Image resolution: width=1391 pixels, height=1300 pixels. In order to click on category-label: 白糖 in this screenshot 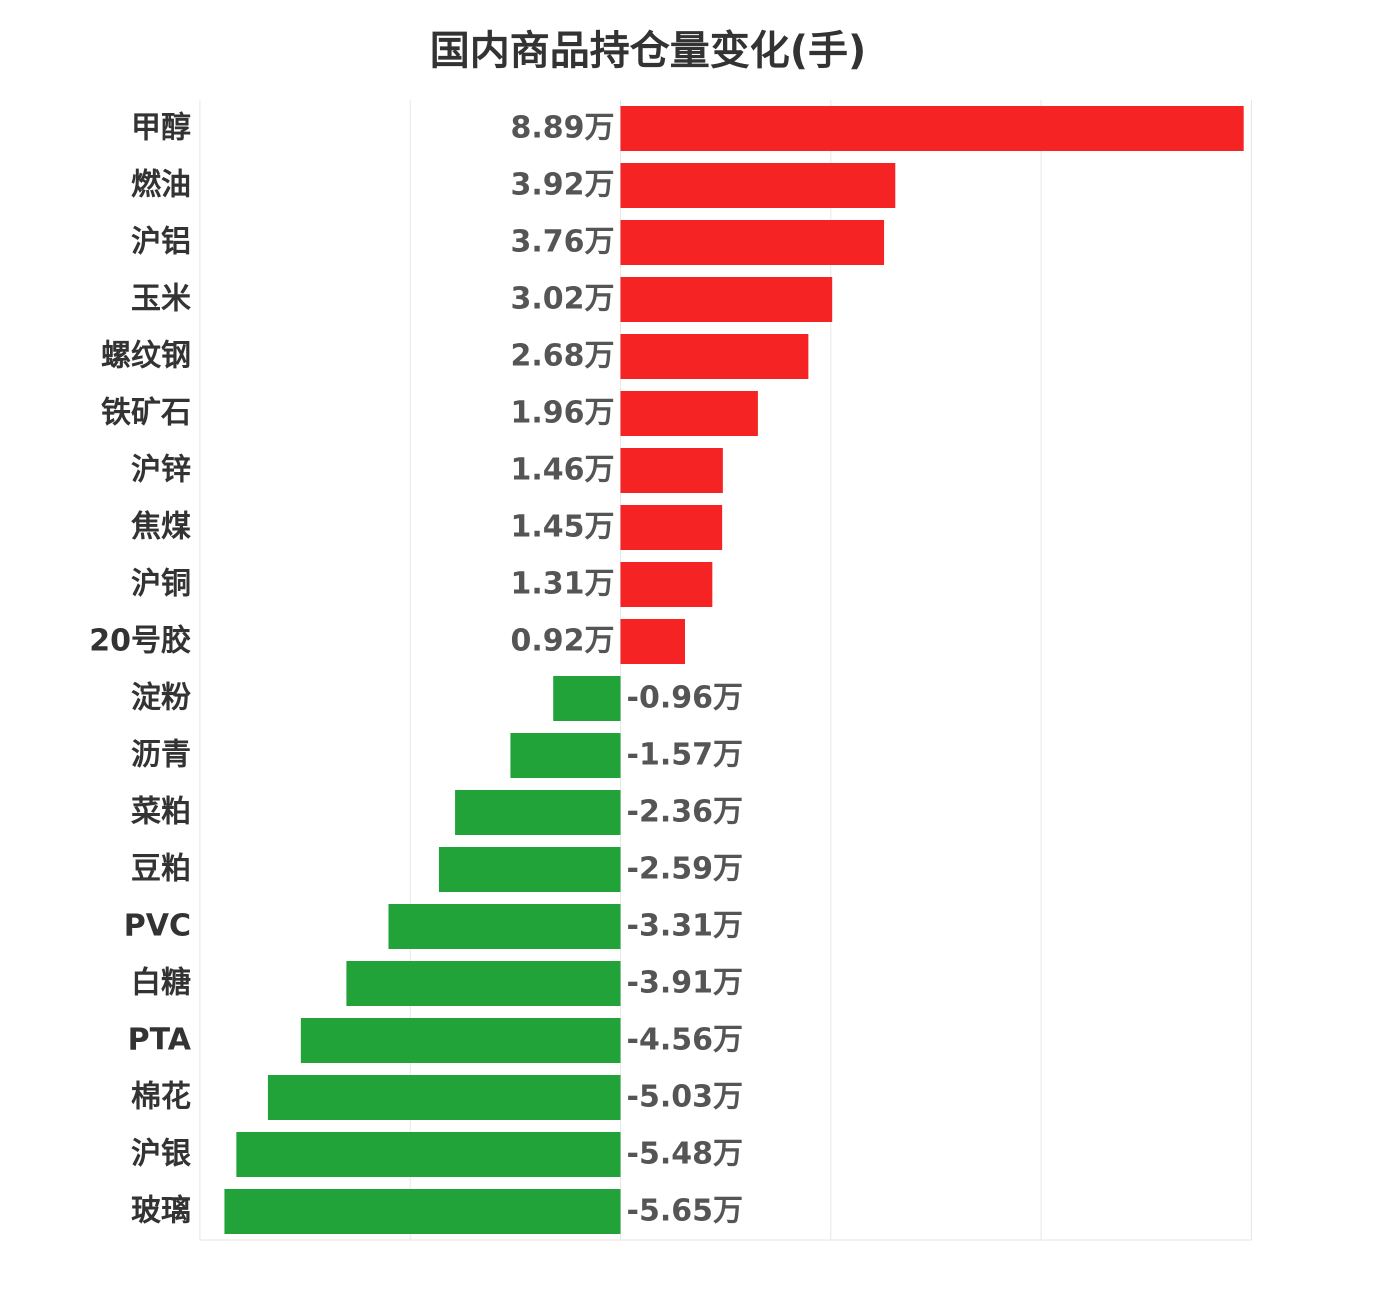, I will do `click(161, 983)`.